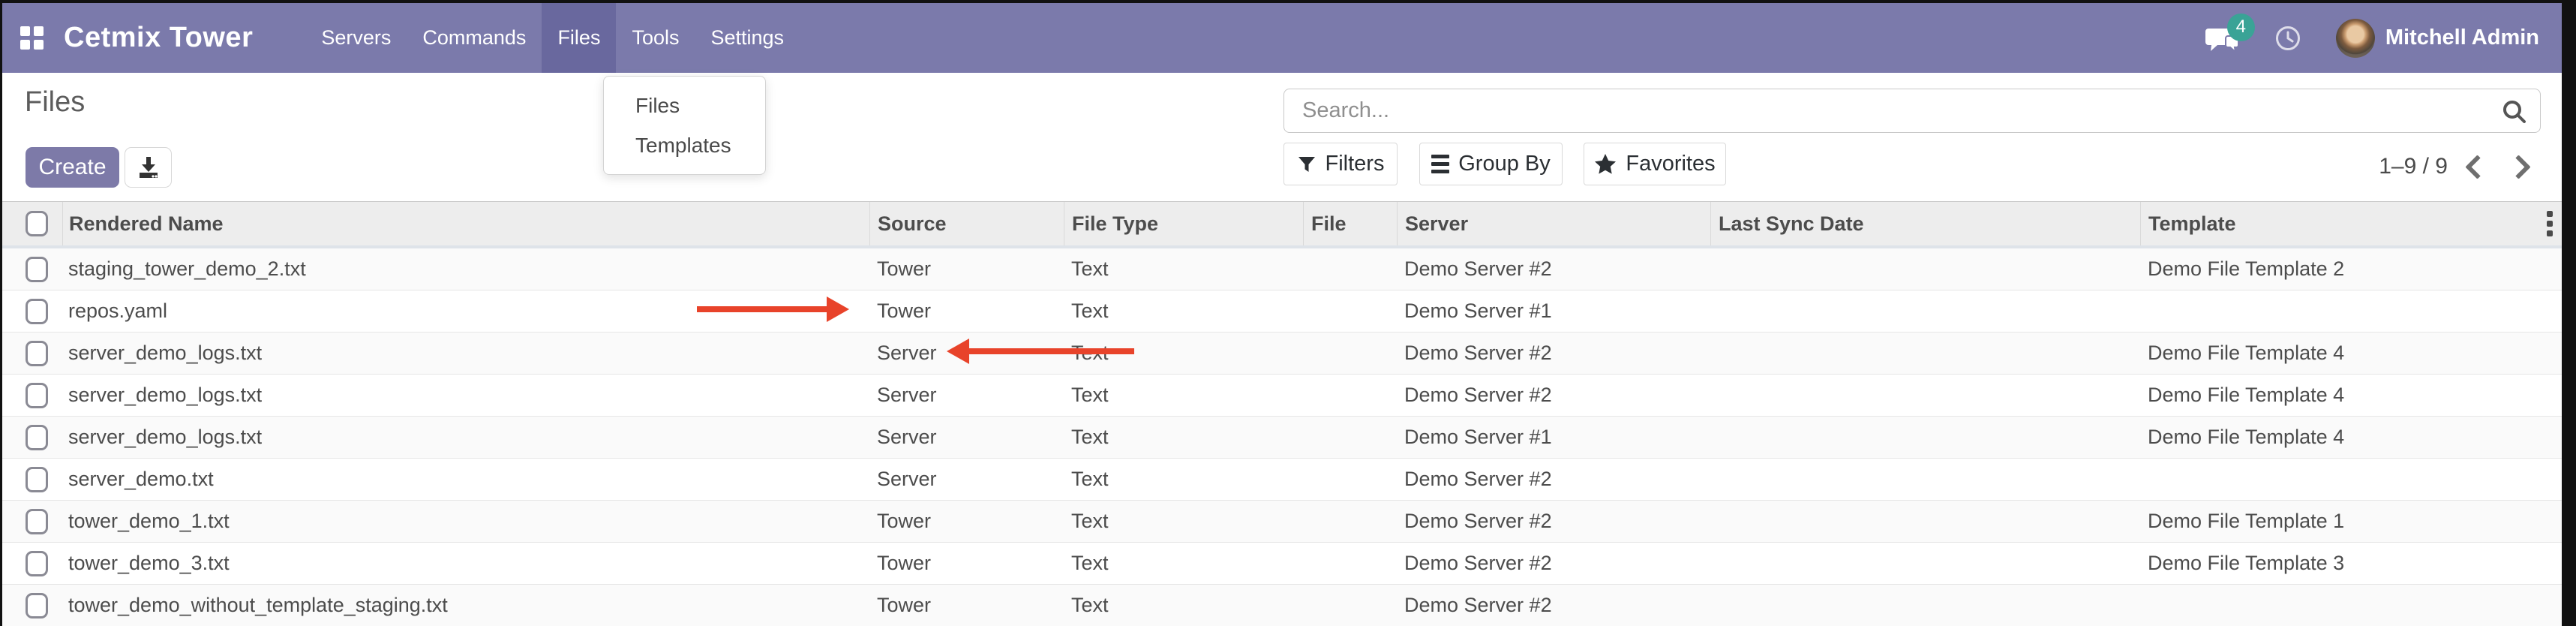 Image resolution: width=2576 pixels, height=626 pixels. Describe the element at coordinates (148, 167) in the screenshot. I see `export-button` at that location.